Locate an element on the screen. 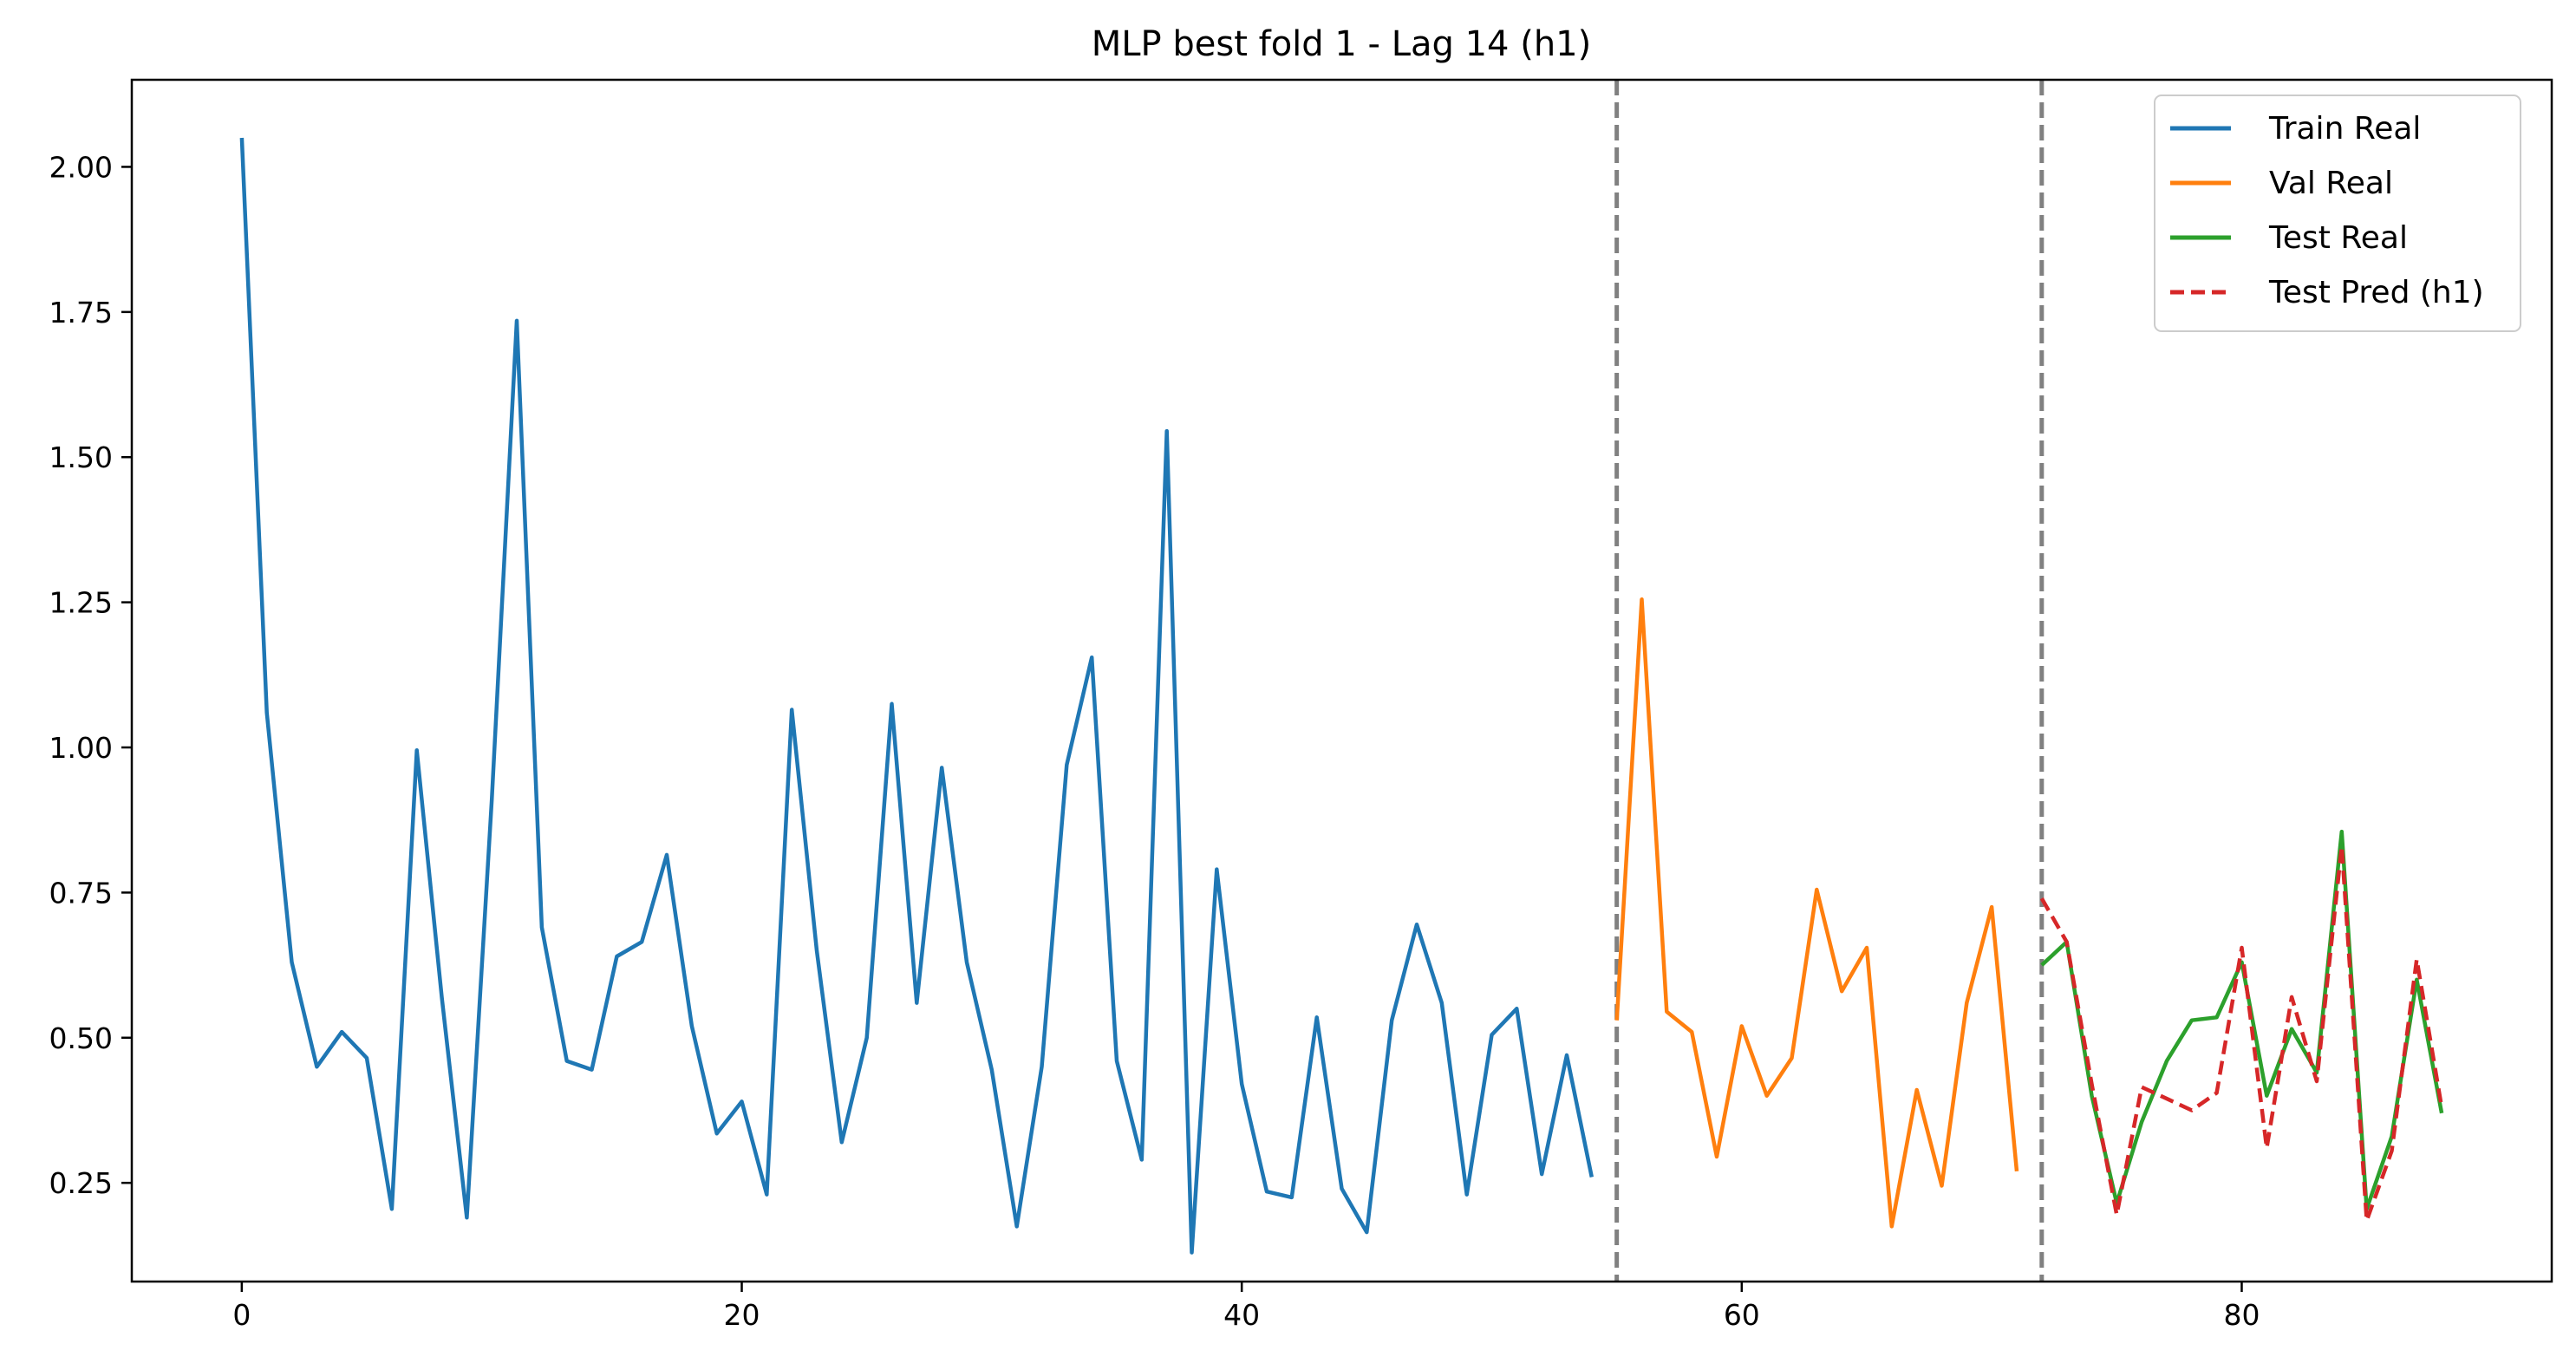 The height and width of the screenshot is (1370, 2576). y-tick-label-3: 1.00 is located at coordinates (81, 748).